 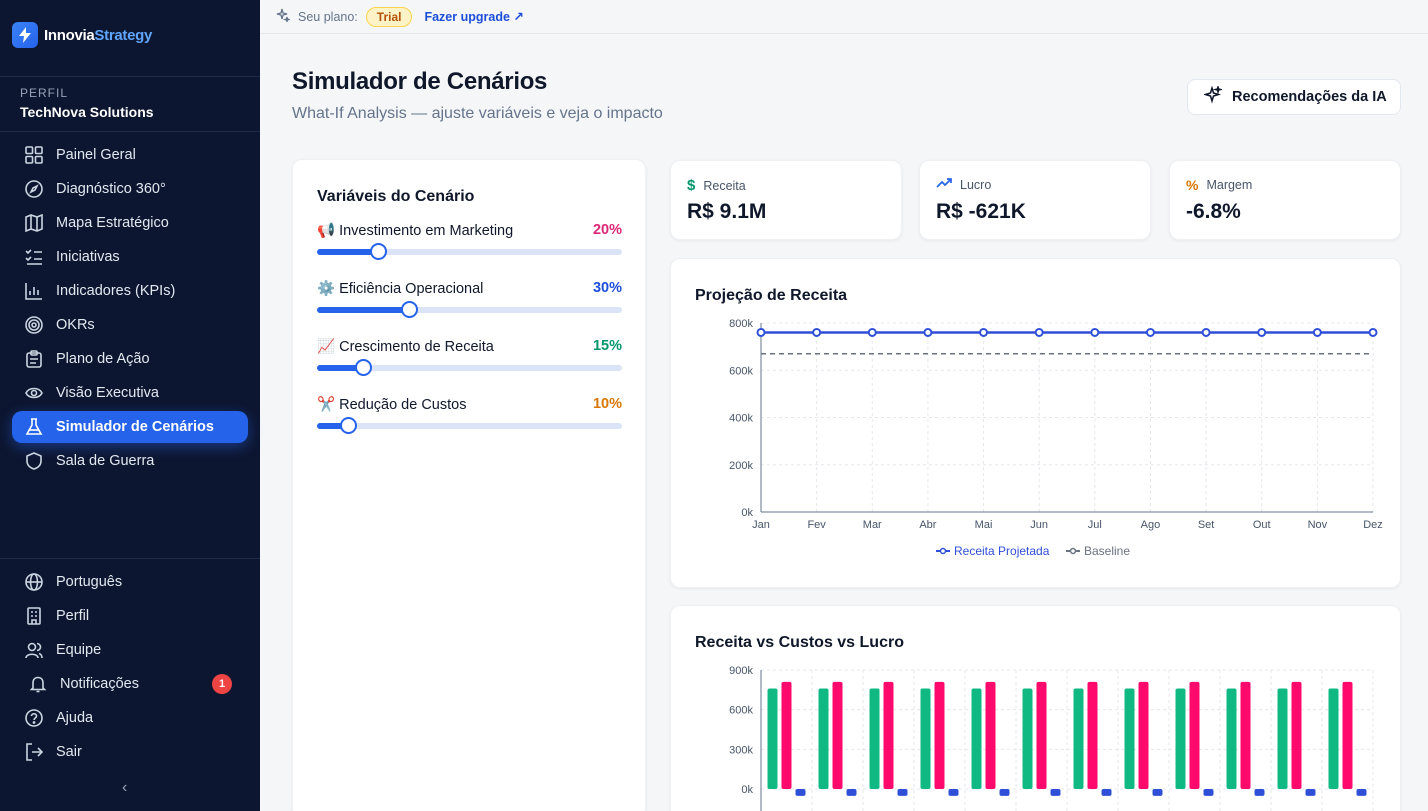 What do you see at coordinates (69, 752) in the screenshot?
I see `sidebar-item-label: Sair` at bounding box center [69, 752].